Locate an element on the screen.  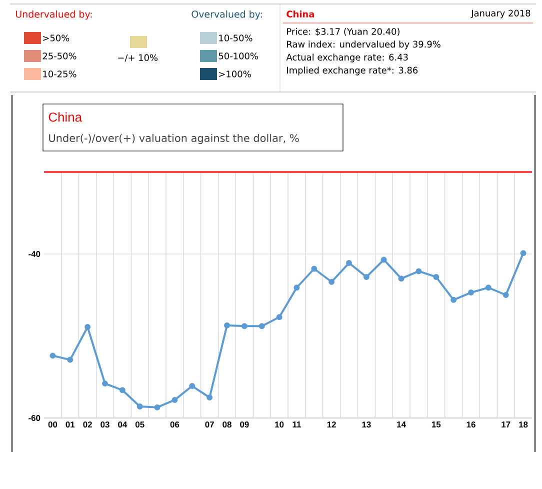
x-tick-label: 07 is located at coordinates (209, 425).